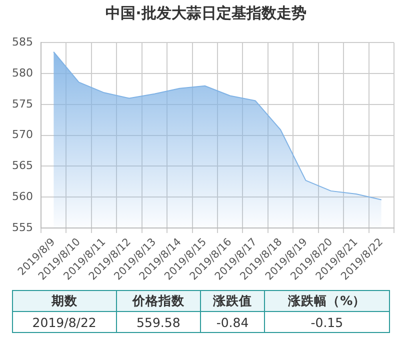 This screenshot has height=339, width=412. What do you see at coordinates (64, 322) in the screenshot?
I see `text: 2019/8/22` at bounding box center [64, 322].